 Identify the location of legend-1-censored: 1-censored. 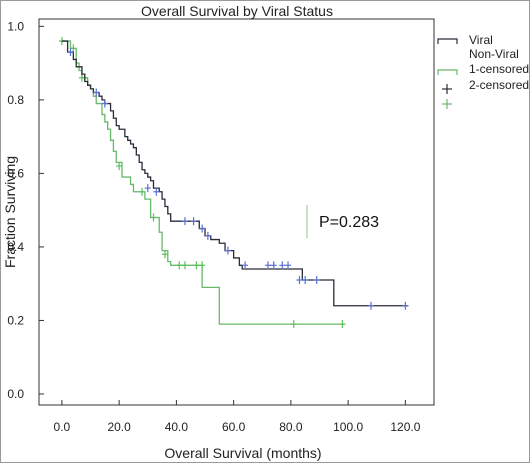
(499, 69).